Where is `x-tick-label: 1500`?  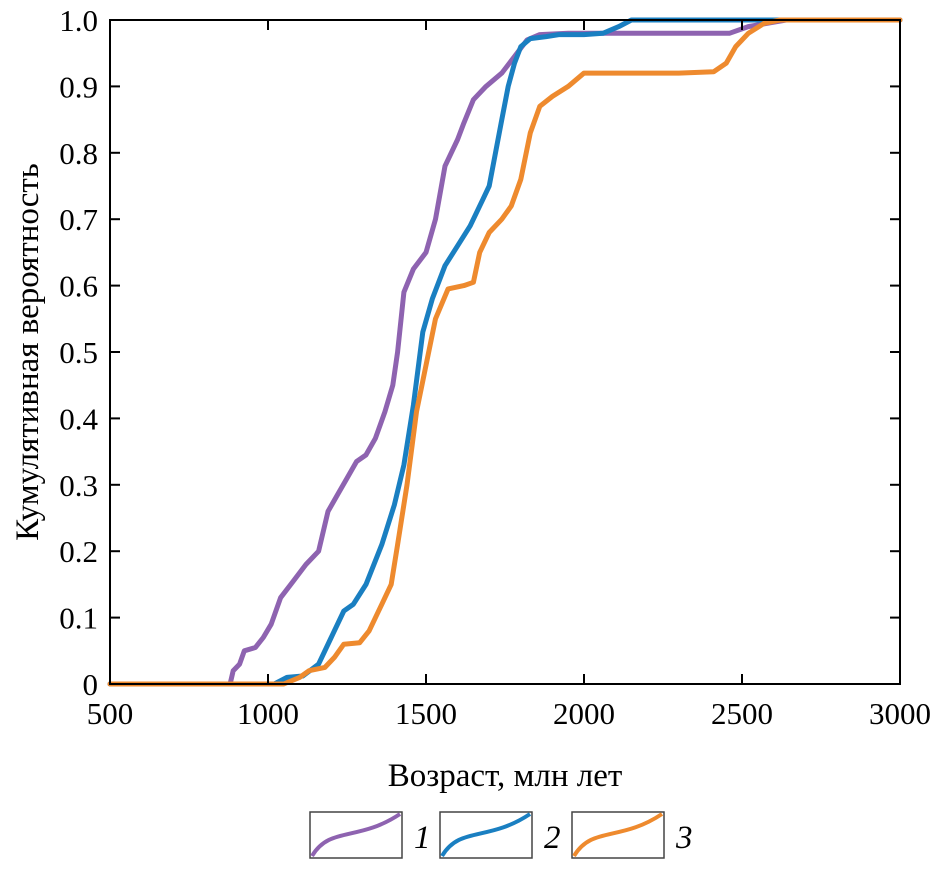 x-tick-label: 1500 is located at coordinates (426, 713).